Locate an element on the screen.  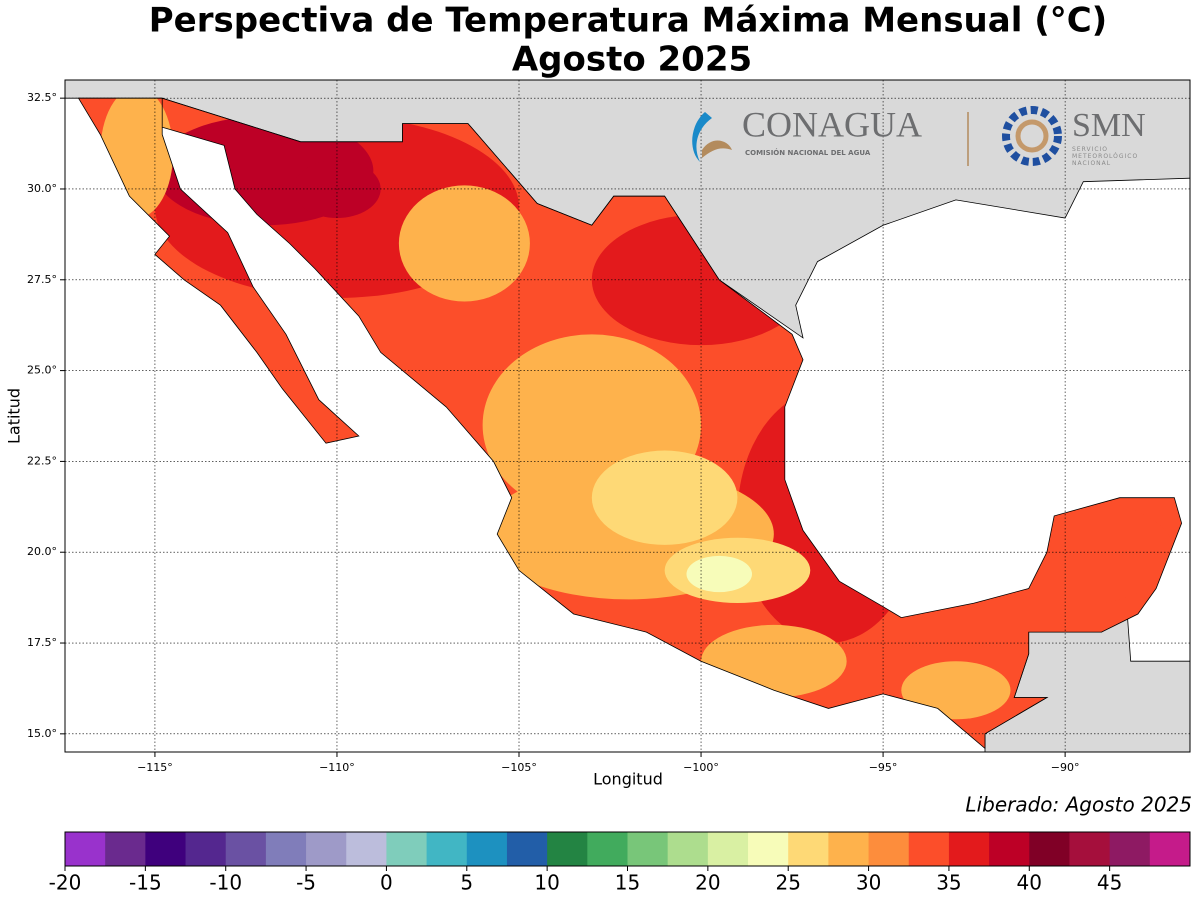
x-axis-label: Longitud is located at coordinates (628, 779).